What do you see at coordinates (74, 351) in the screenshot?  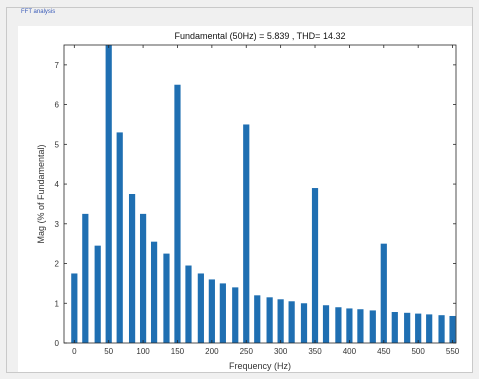 I see `x-tick-label: 0` at bounding box center [74, 351].